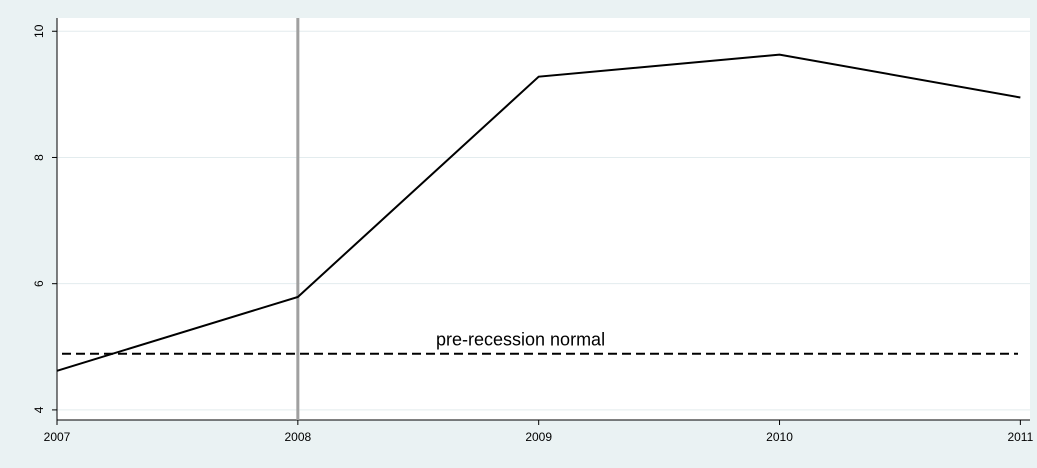 The height and width of the screenshot is (468, 1037). Describe the element at coordinates (1020, 437) in the screenshot. I see `x-tick-label: 2011` at that location.